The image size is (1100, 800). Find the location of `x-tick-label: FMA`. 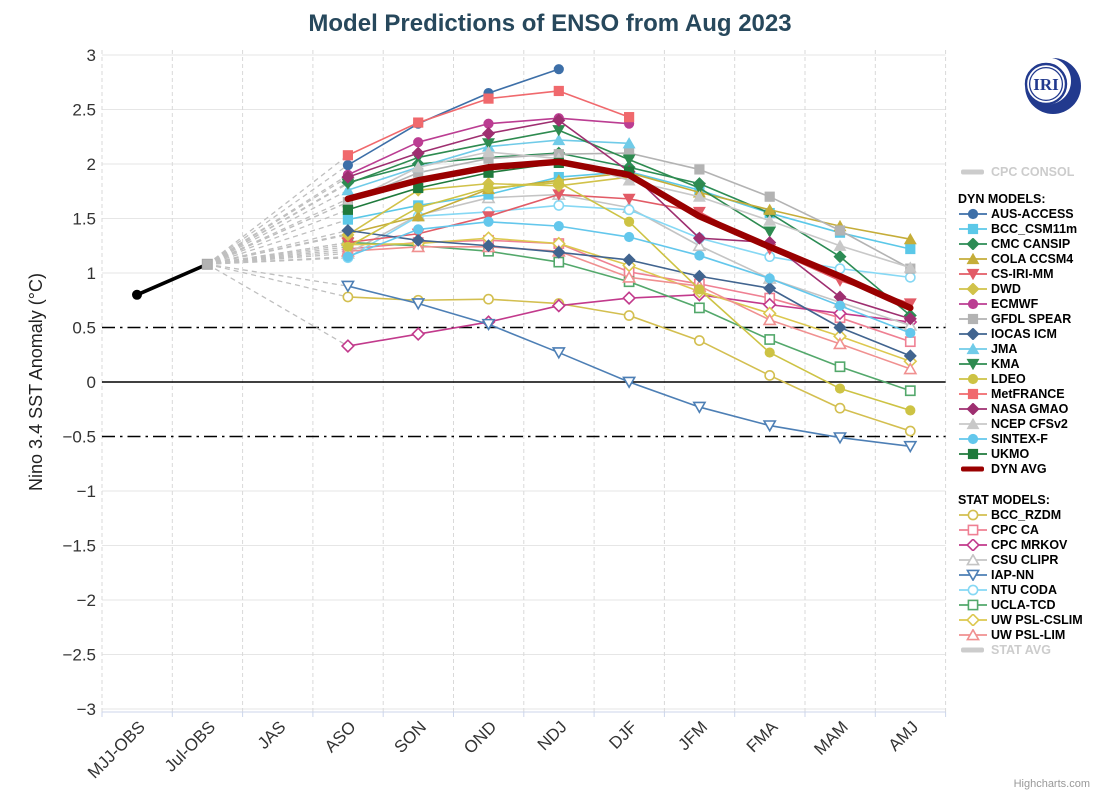

x-tick-label: FMA is located at coordinates (762, 736).